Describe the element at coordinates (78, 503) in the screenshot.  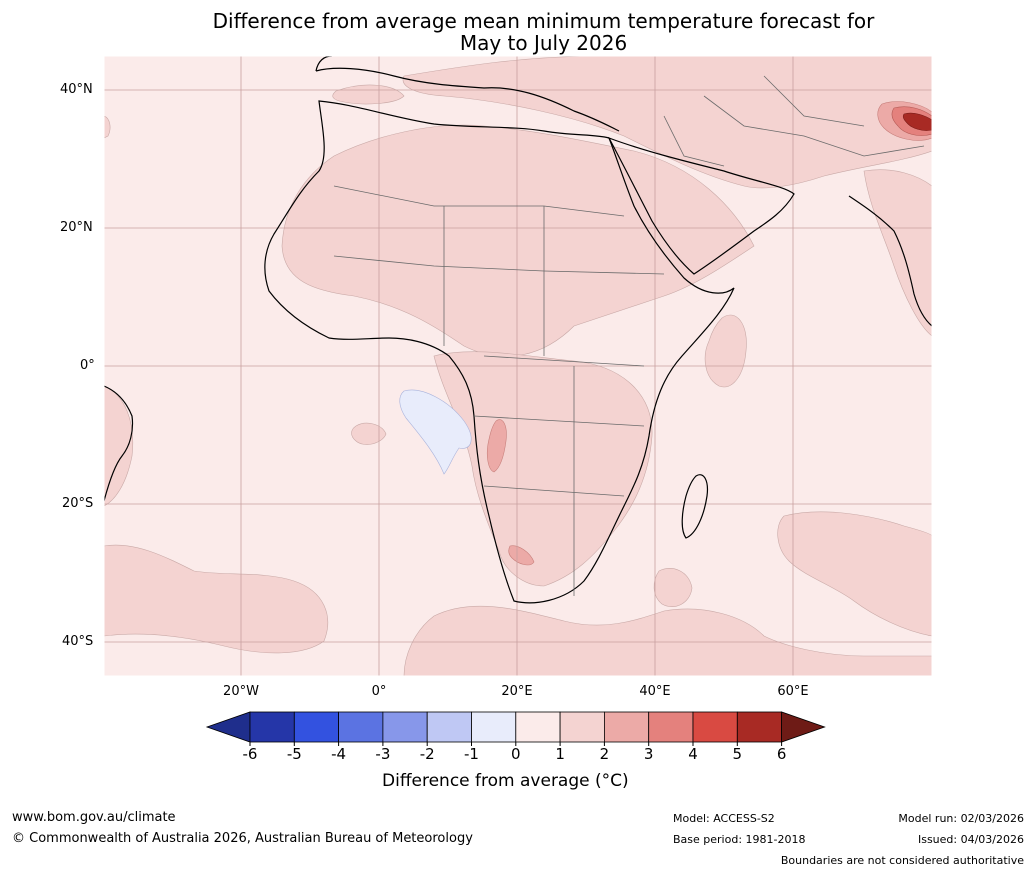
I see `lat-label-20s: 20°S` at that location.